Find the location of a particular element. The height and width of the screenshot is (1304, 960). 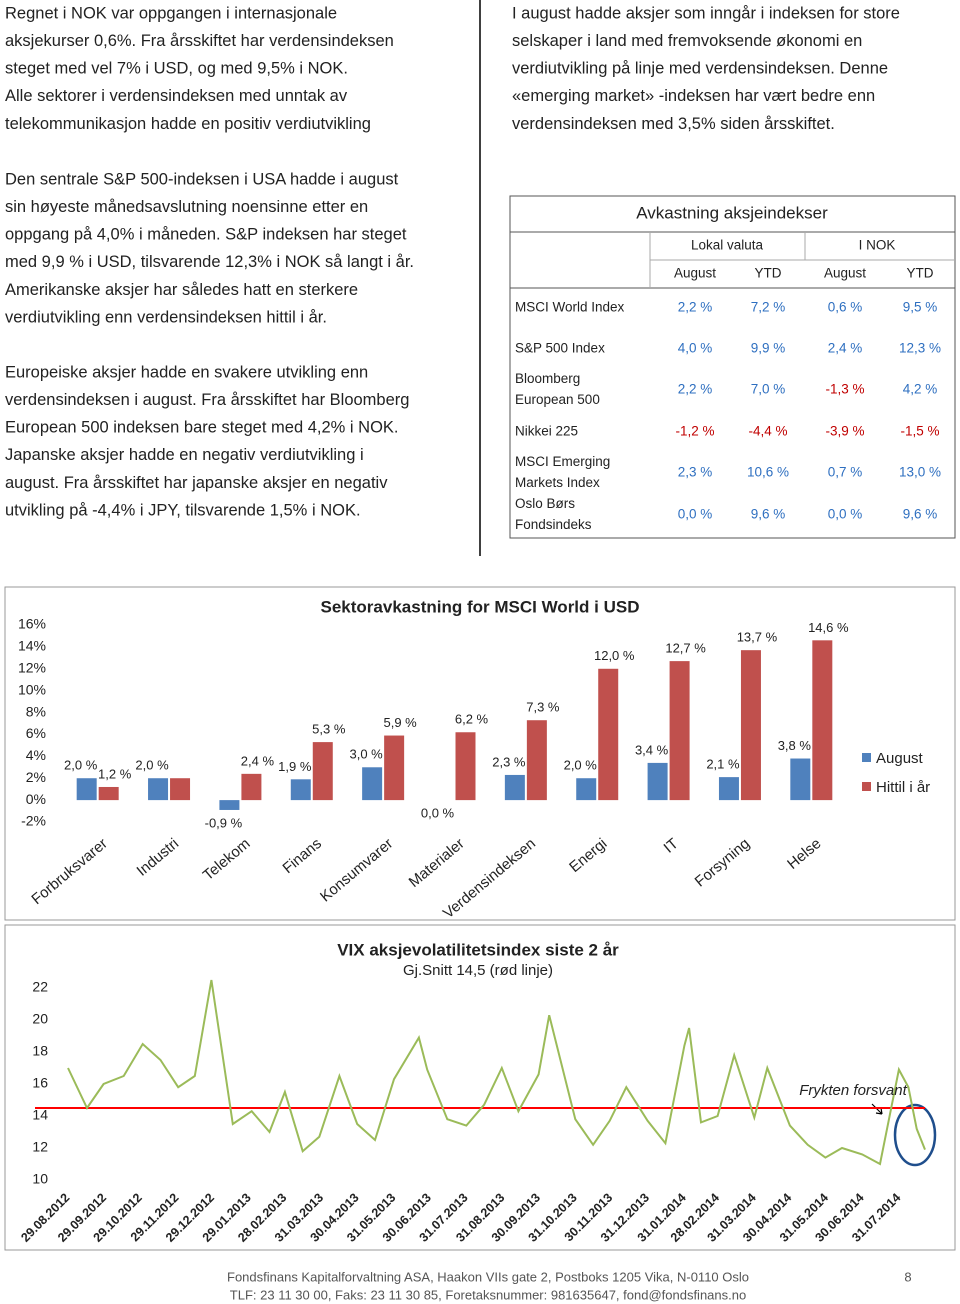

table-value: 9,9 % is located at coordinates (768, 348).